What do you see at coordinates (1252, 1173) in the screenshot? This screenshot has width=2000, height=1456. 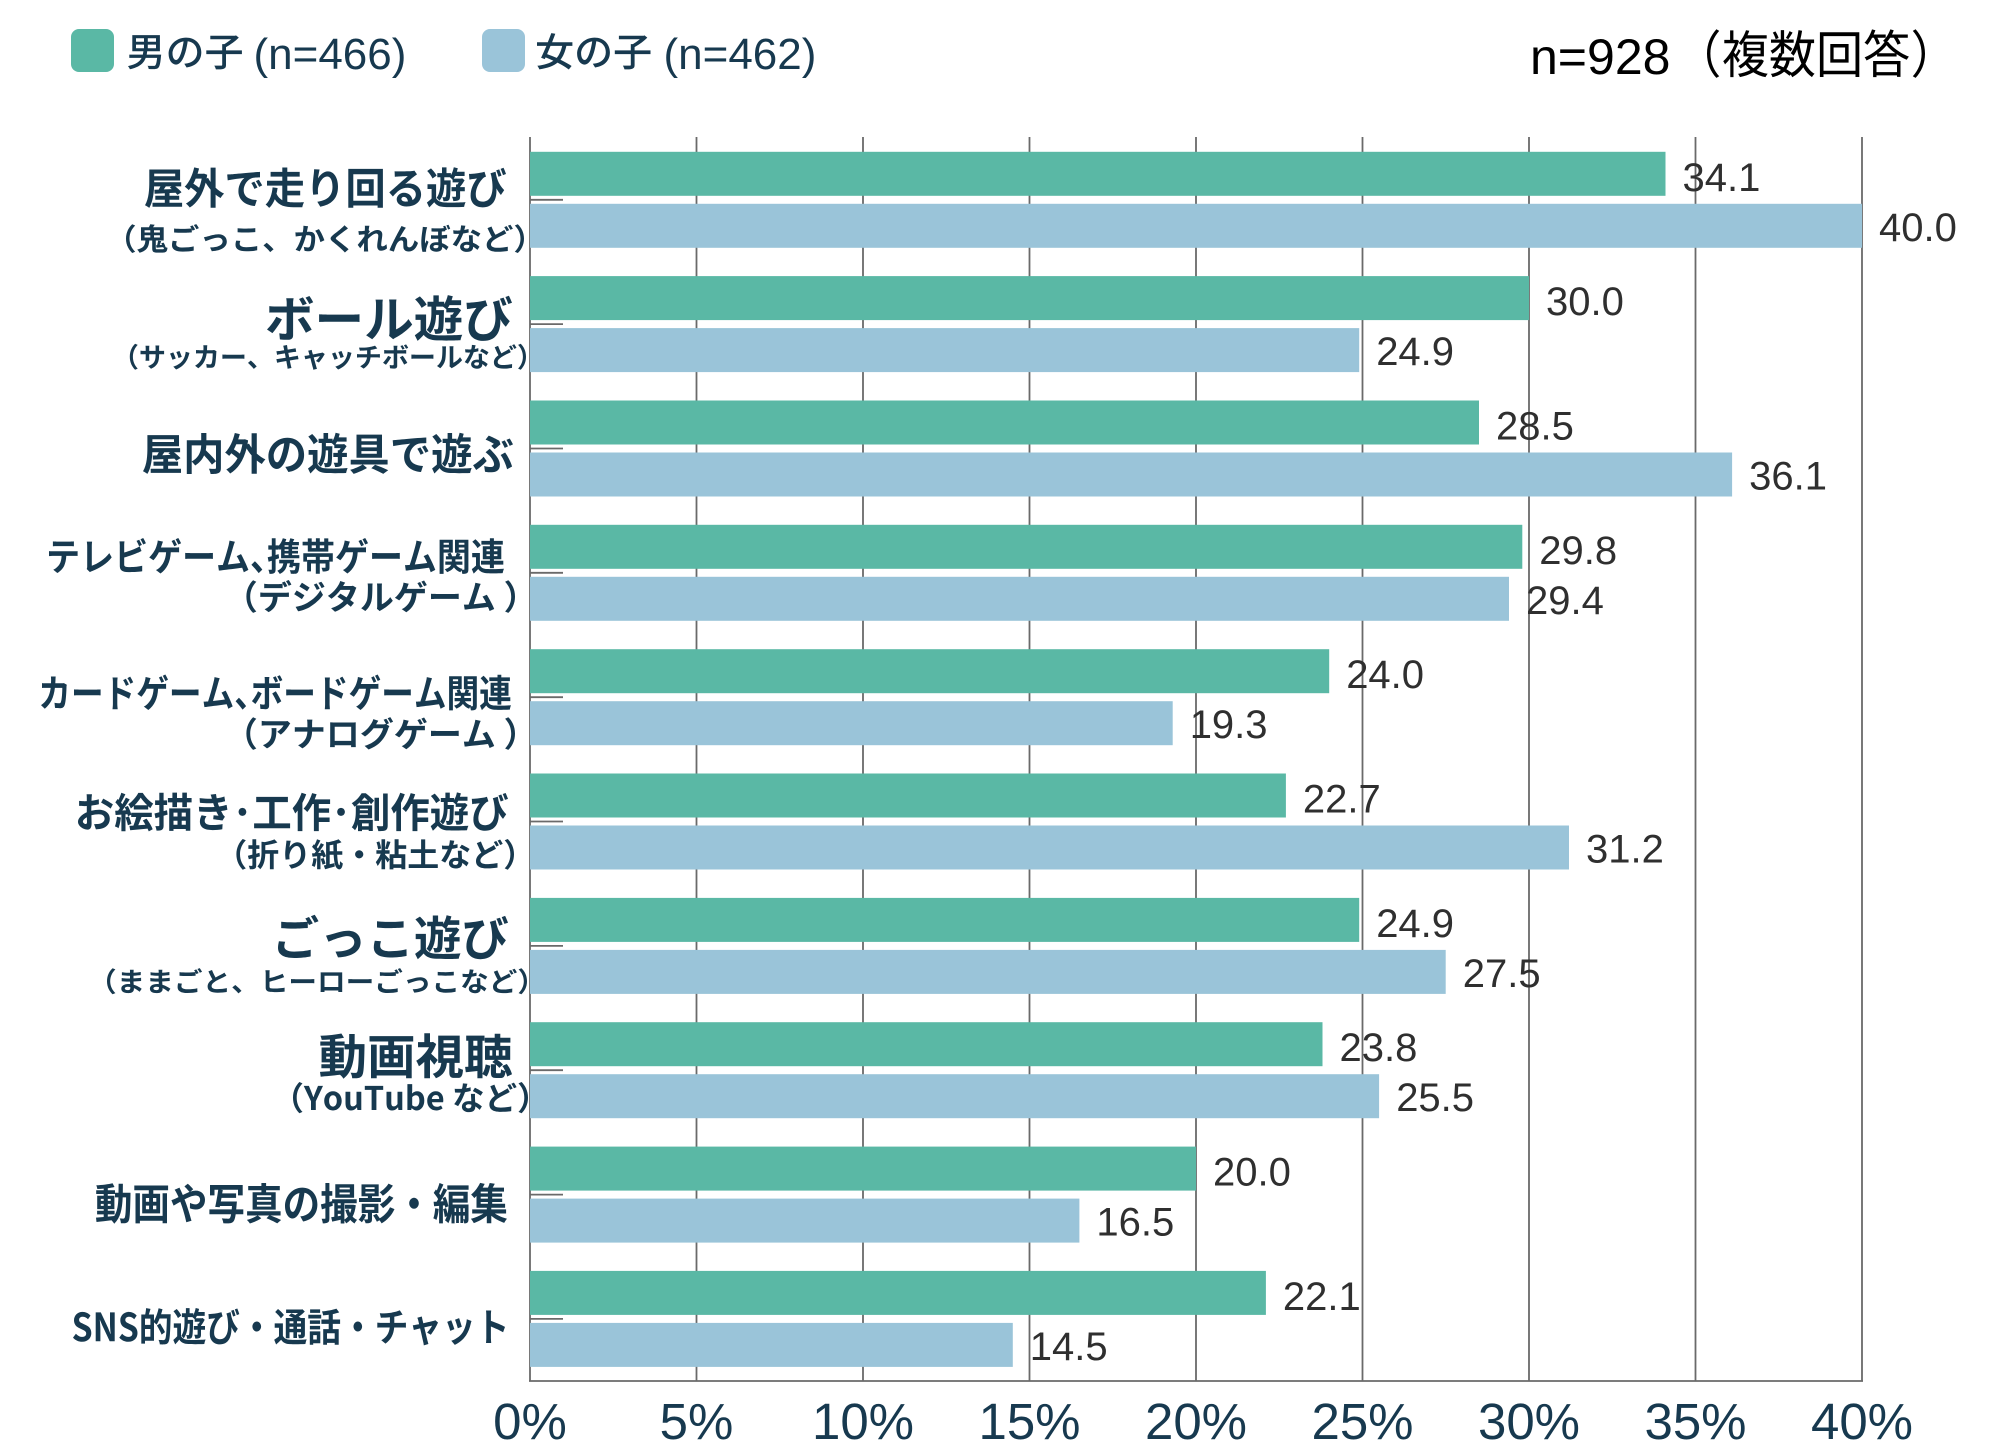 I see `svg-text: 20.0` at bounding box center [1252, 1173].